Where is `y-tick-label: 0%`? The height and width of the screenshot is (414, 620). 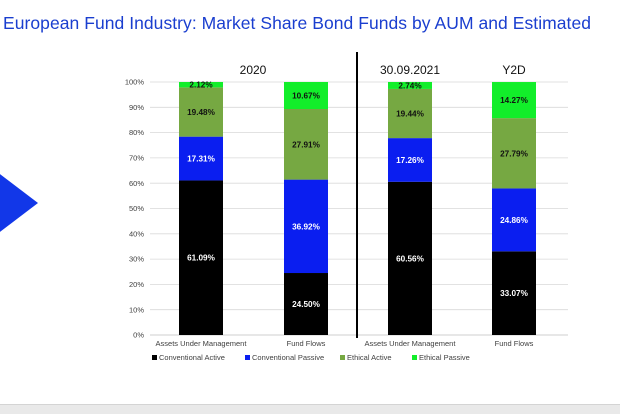 y-tick-label: 0% is located at coordinates (138, 335).